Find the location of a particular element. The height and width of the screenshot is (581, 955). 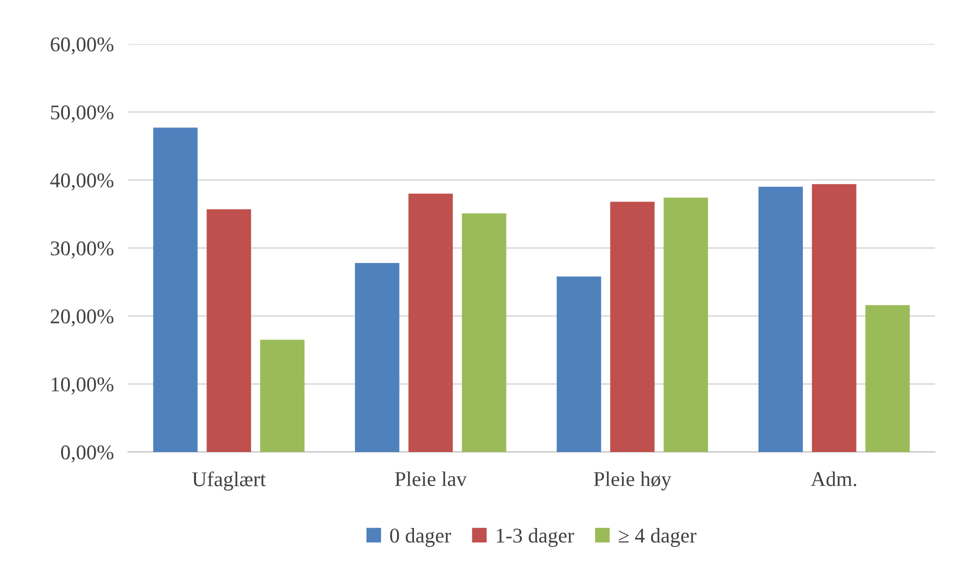

x-tick-label: Pleie lav is located at coordinates (431, 478).